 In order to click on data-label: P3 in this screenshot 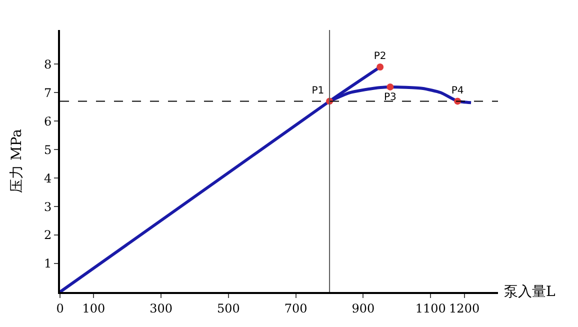, I will do `click(390, 97)`.